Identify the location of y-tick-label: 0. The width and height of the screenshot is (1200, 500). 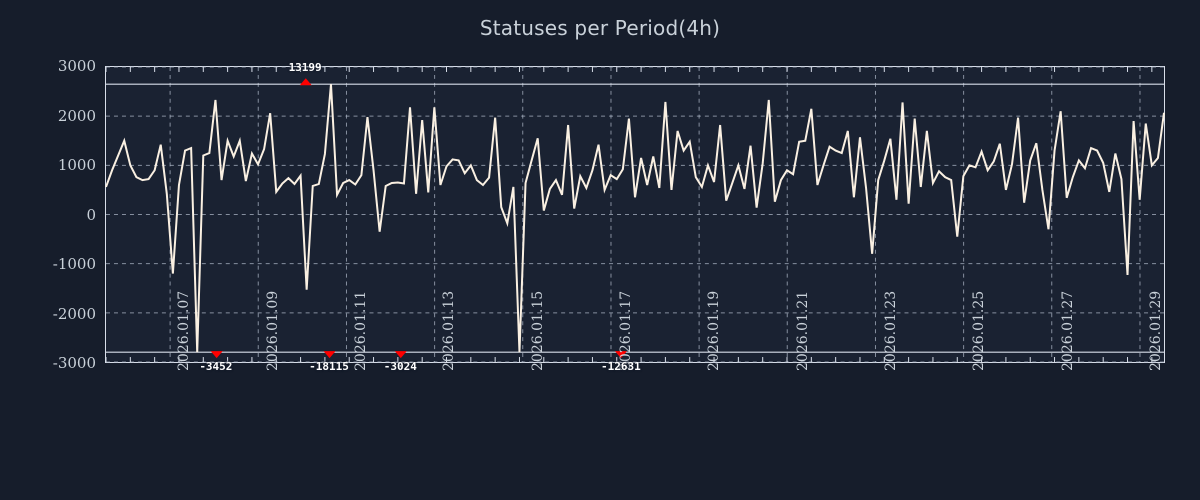
(91, 214).